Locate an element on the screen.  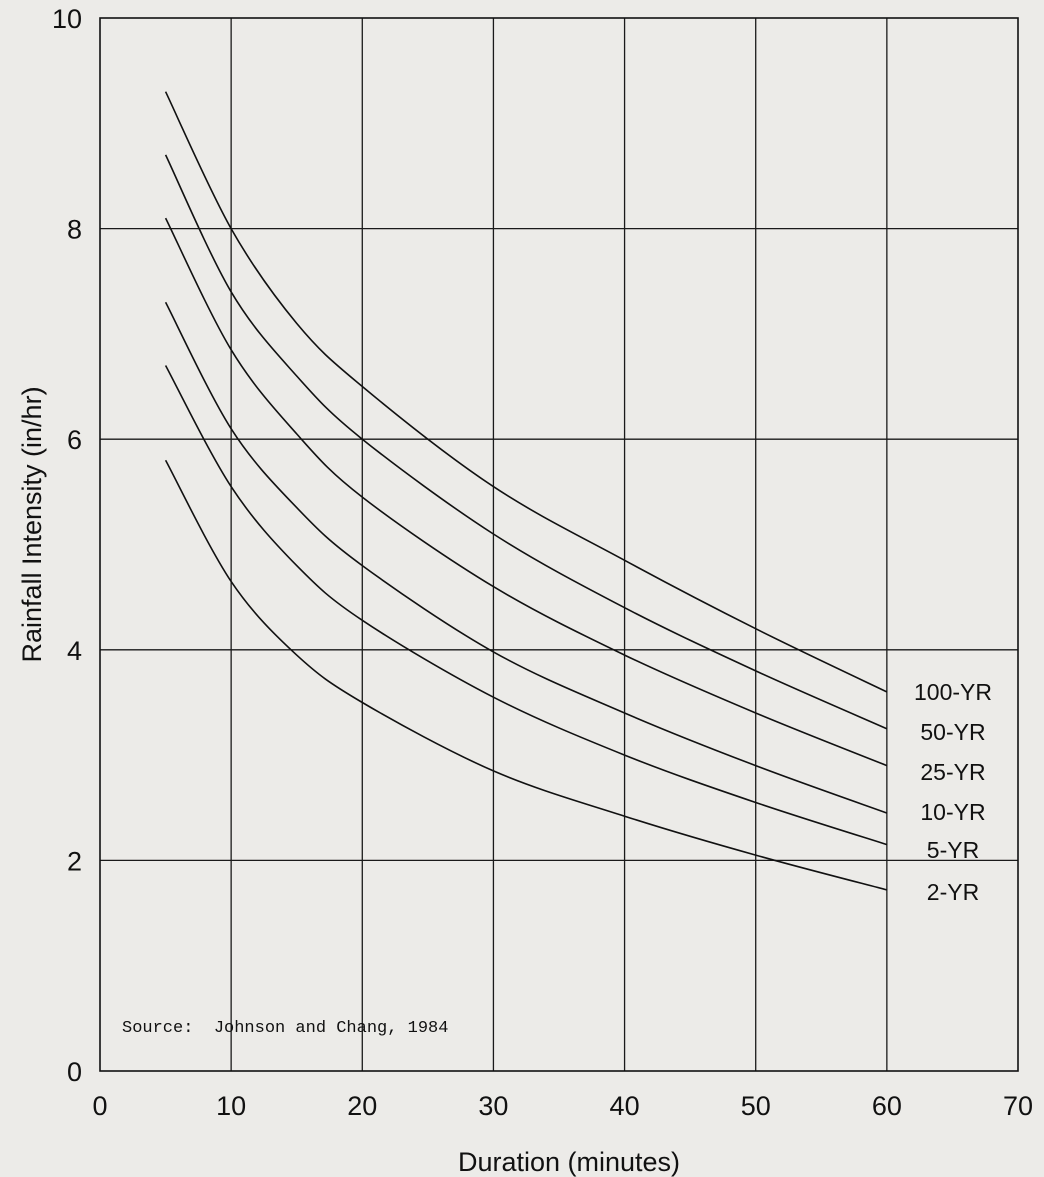
series-label-10-yr: 10-YR is located at coordinates (952, 812).